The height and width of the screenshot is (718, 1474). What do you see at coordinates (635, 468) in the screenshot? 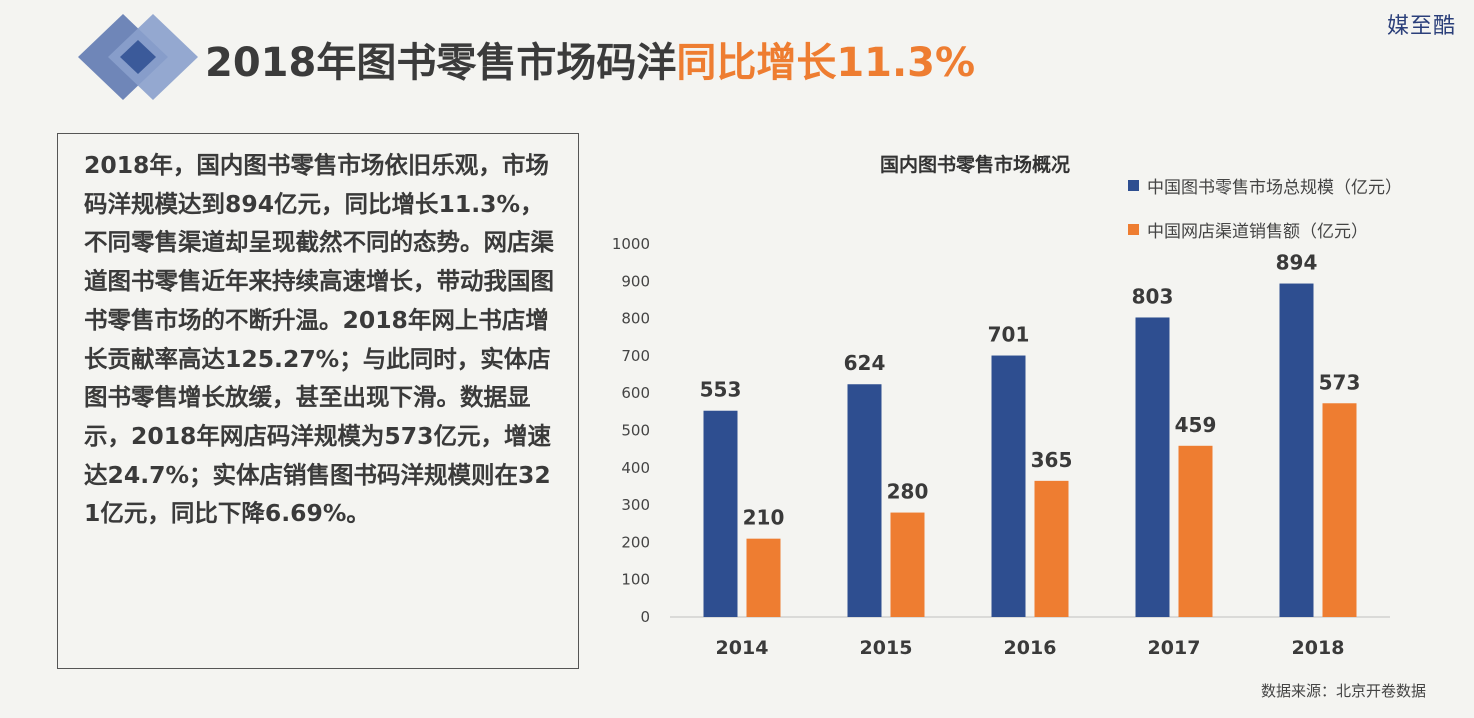
I see `y-tick-label: 400` at bounding box center [635, 468].